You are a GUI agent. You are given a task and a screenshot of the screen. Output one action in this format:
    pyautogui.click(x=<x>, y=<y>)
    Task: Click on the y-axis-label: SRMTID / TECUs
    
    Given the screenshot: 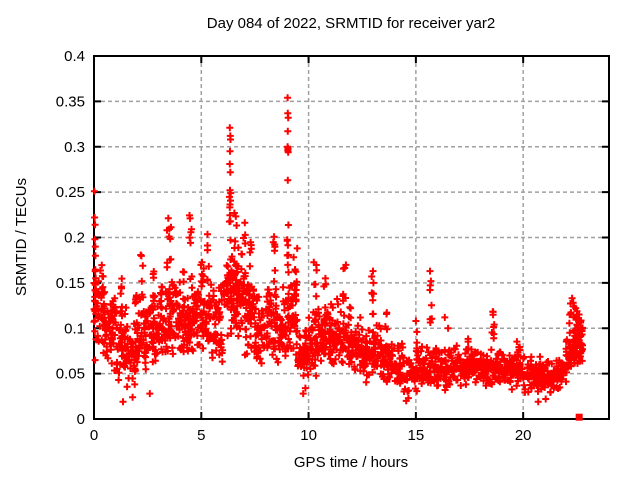 What is the action you would take?
    pyautogui.click(x=21, y=237)
    